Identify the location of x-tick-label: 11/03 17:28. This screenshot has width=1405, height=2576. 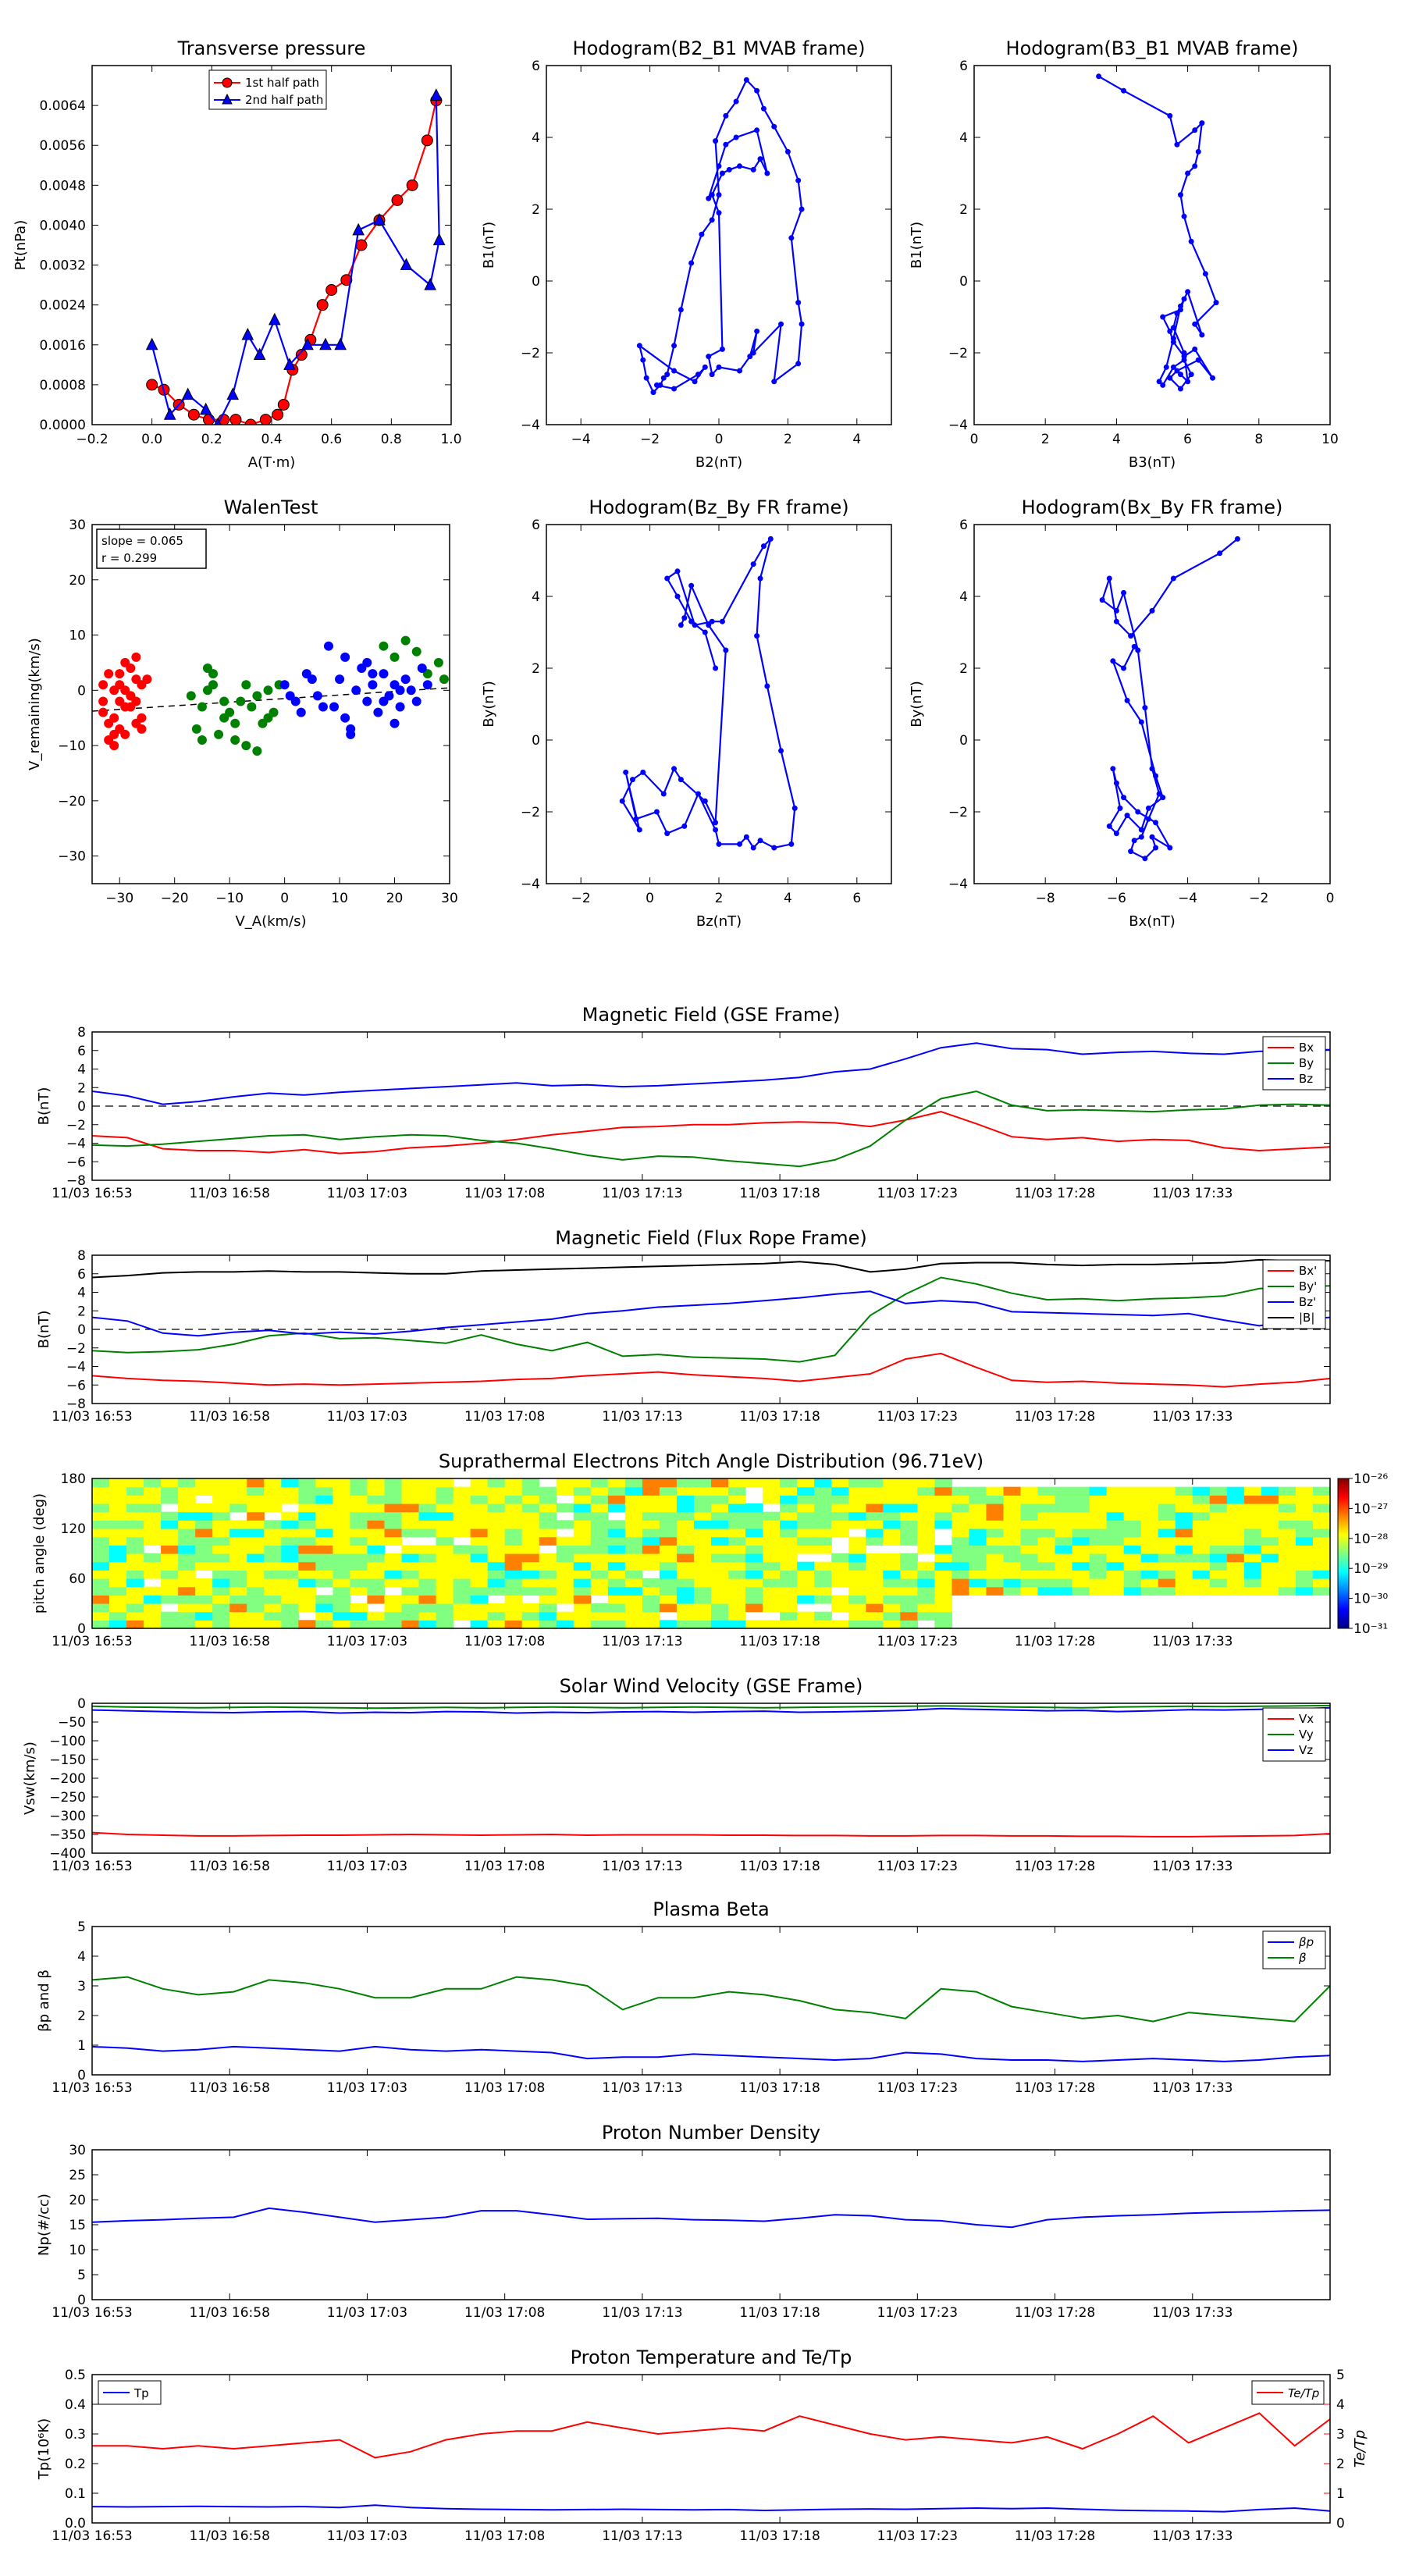
(1055, 1641).